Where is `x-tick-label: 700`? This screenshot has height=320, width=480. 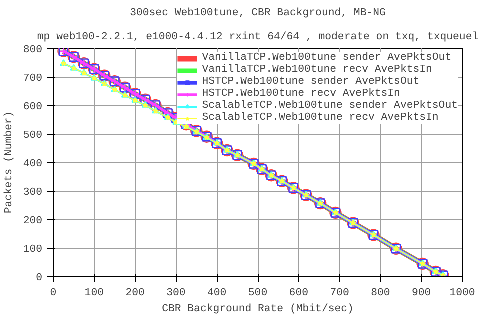 x-tick-label: 700 is located at coordinates (340, 294).